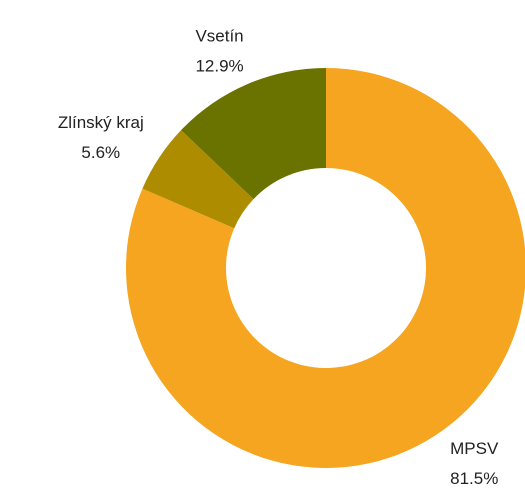 The width and height of the screenshot is (525, 497). I want to click on slice-label: MPSV, so click(474, 448).